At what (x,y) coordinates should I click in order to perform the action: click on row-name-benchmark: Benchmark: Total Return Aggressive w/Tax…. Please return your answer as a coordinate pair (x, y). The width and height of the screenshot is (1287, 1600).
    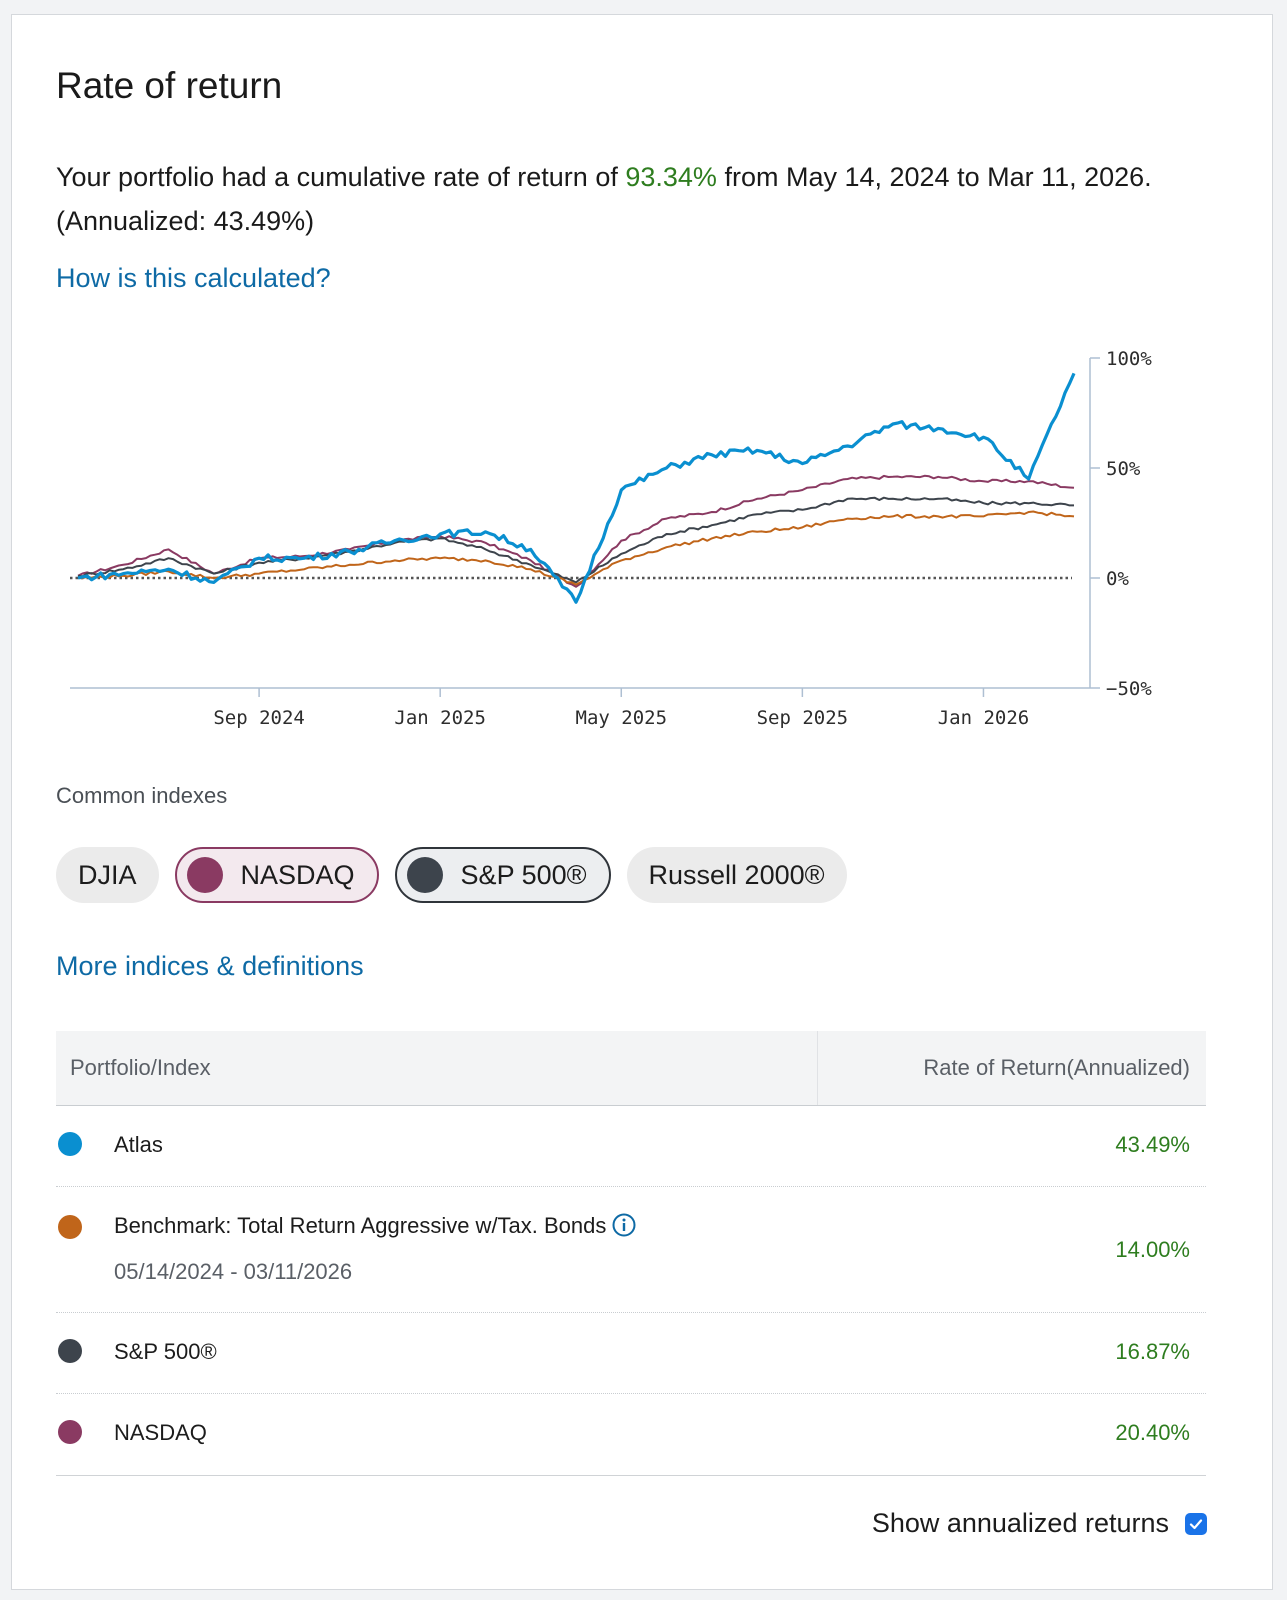
    Looking at the image, I should click on (375, 1226).